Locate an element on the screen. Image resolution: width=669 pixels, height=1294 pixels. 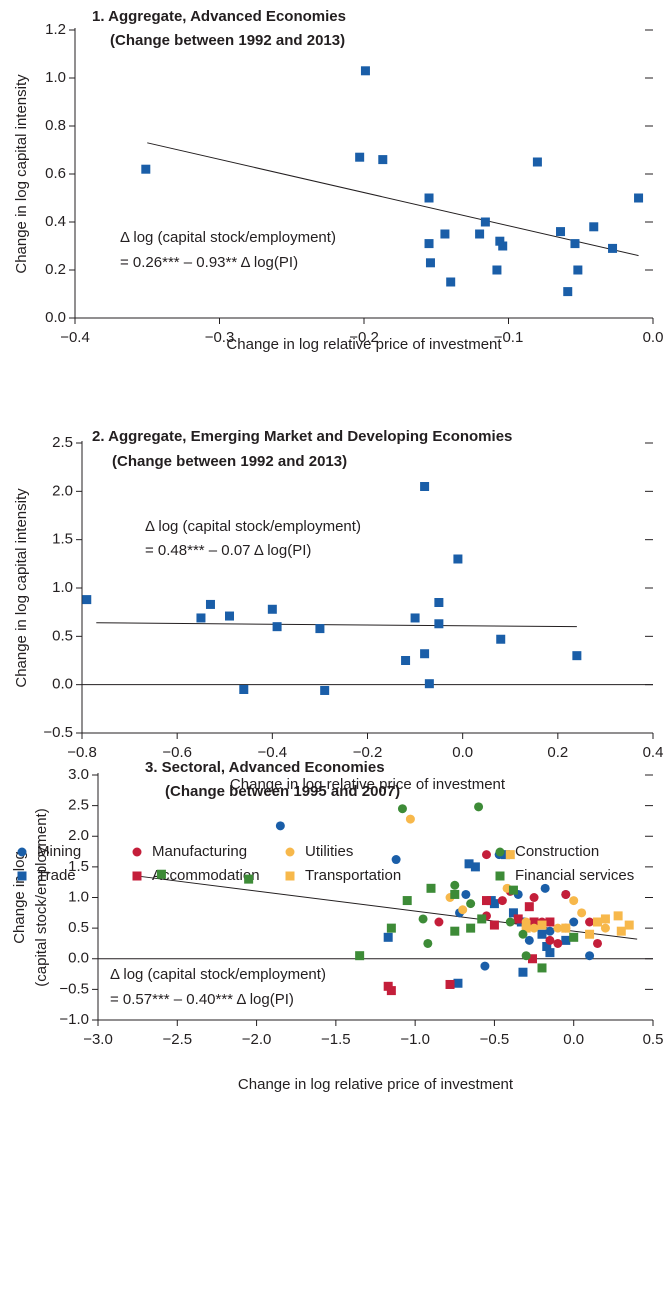
x-tick-label: 0.2 is located at coordinates (557, 752).